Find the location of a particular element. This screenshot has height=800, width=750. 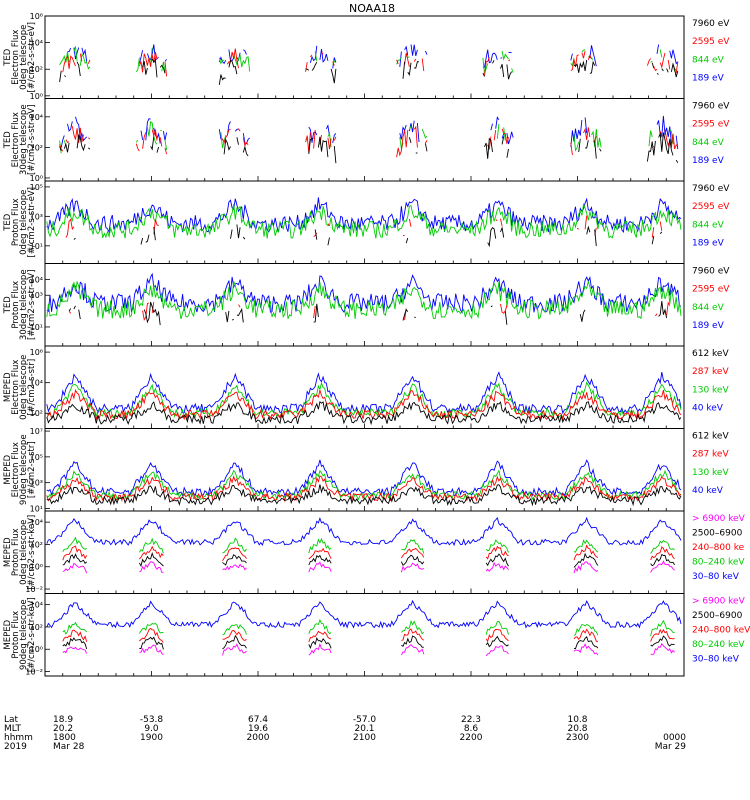

footer-value: 2200 is located at coordinates (471, 738).